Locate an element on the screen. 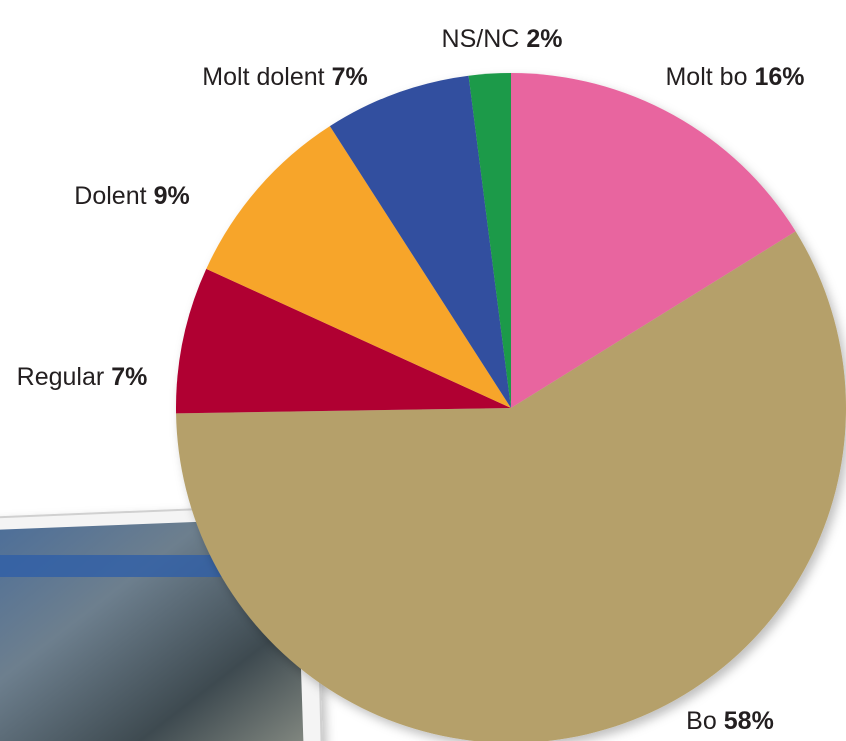 The height and width of the screenshot is (741, 846). slice-label: Molt bo 16% is located at coordinates (734, 77).